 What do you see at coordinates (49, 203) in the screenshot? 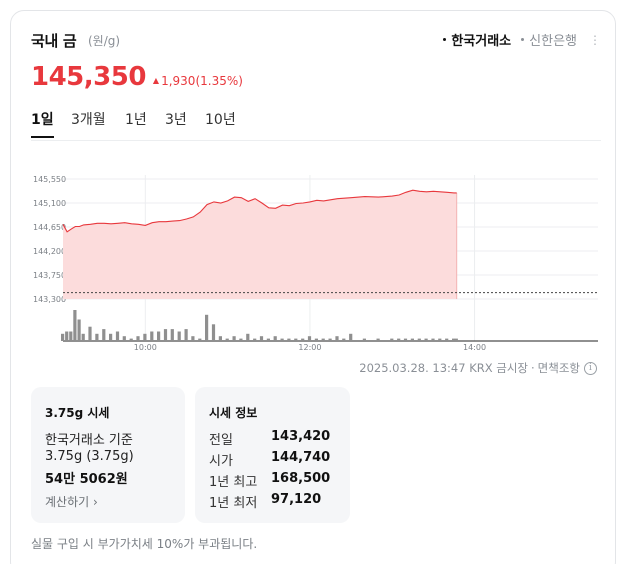
I see `y-tick-label: 145,100` at bounding box center [49, 203].